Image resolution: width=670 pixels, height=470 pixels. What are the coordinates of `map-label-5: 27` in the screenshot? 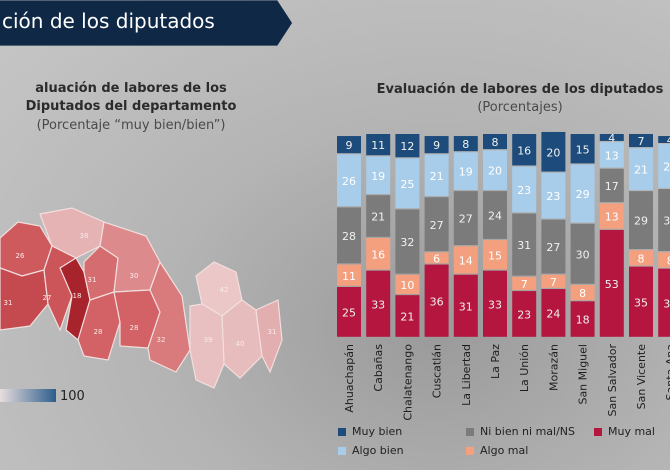 It's located at (47, 298).